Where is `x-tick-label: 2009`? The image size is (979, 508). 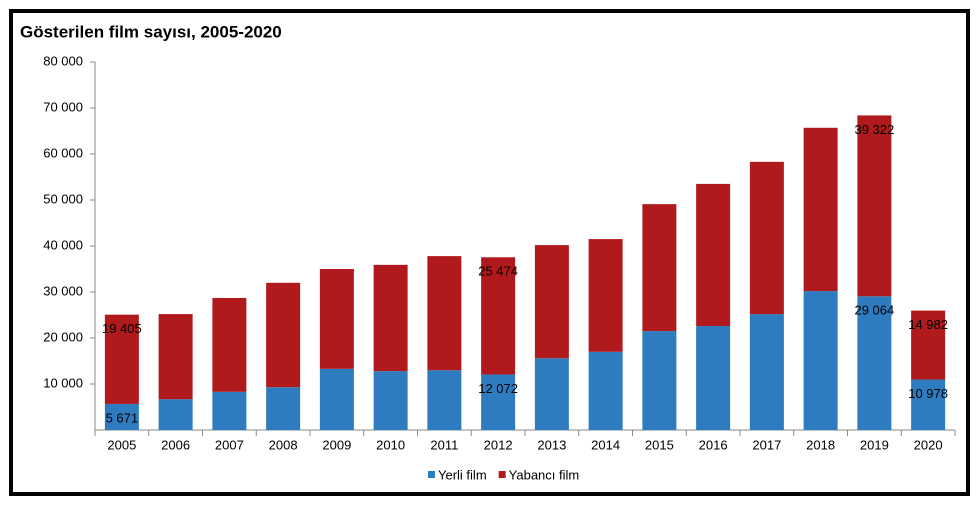
x-tick-label: 2009 is located at coordinates (336, 444).